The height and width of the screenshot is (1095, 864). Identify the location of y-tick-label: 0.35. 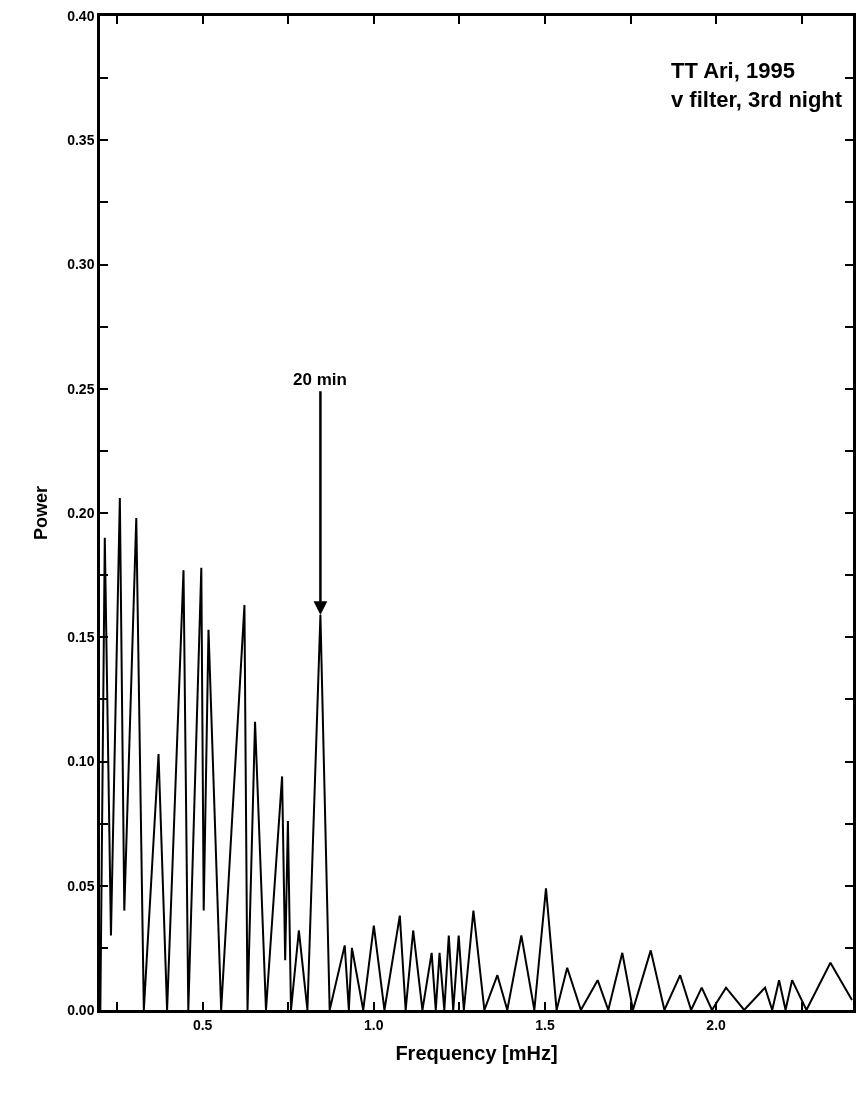
(81, 140).